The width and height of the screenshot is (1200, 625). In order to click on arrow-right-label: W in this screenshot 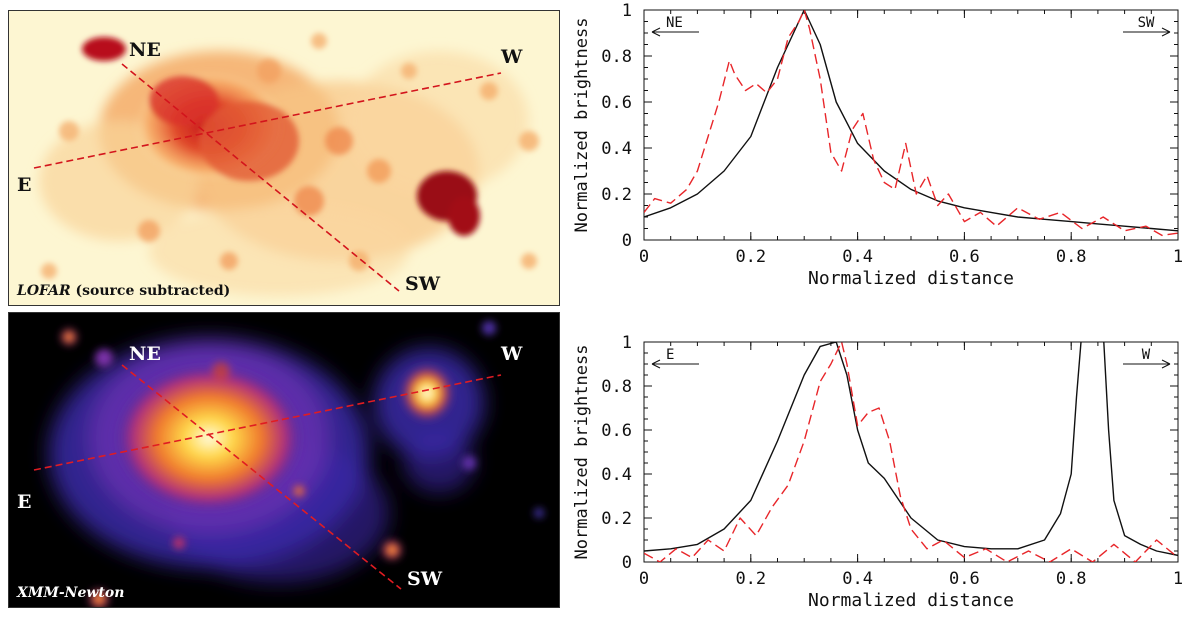, I will do `click(1146, 355)`.